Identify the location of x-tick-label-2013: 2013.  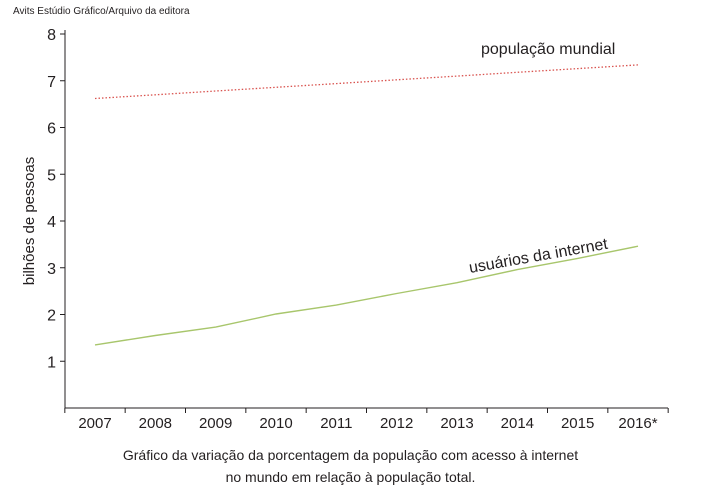
(456, 423).